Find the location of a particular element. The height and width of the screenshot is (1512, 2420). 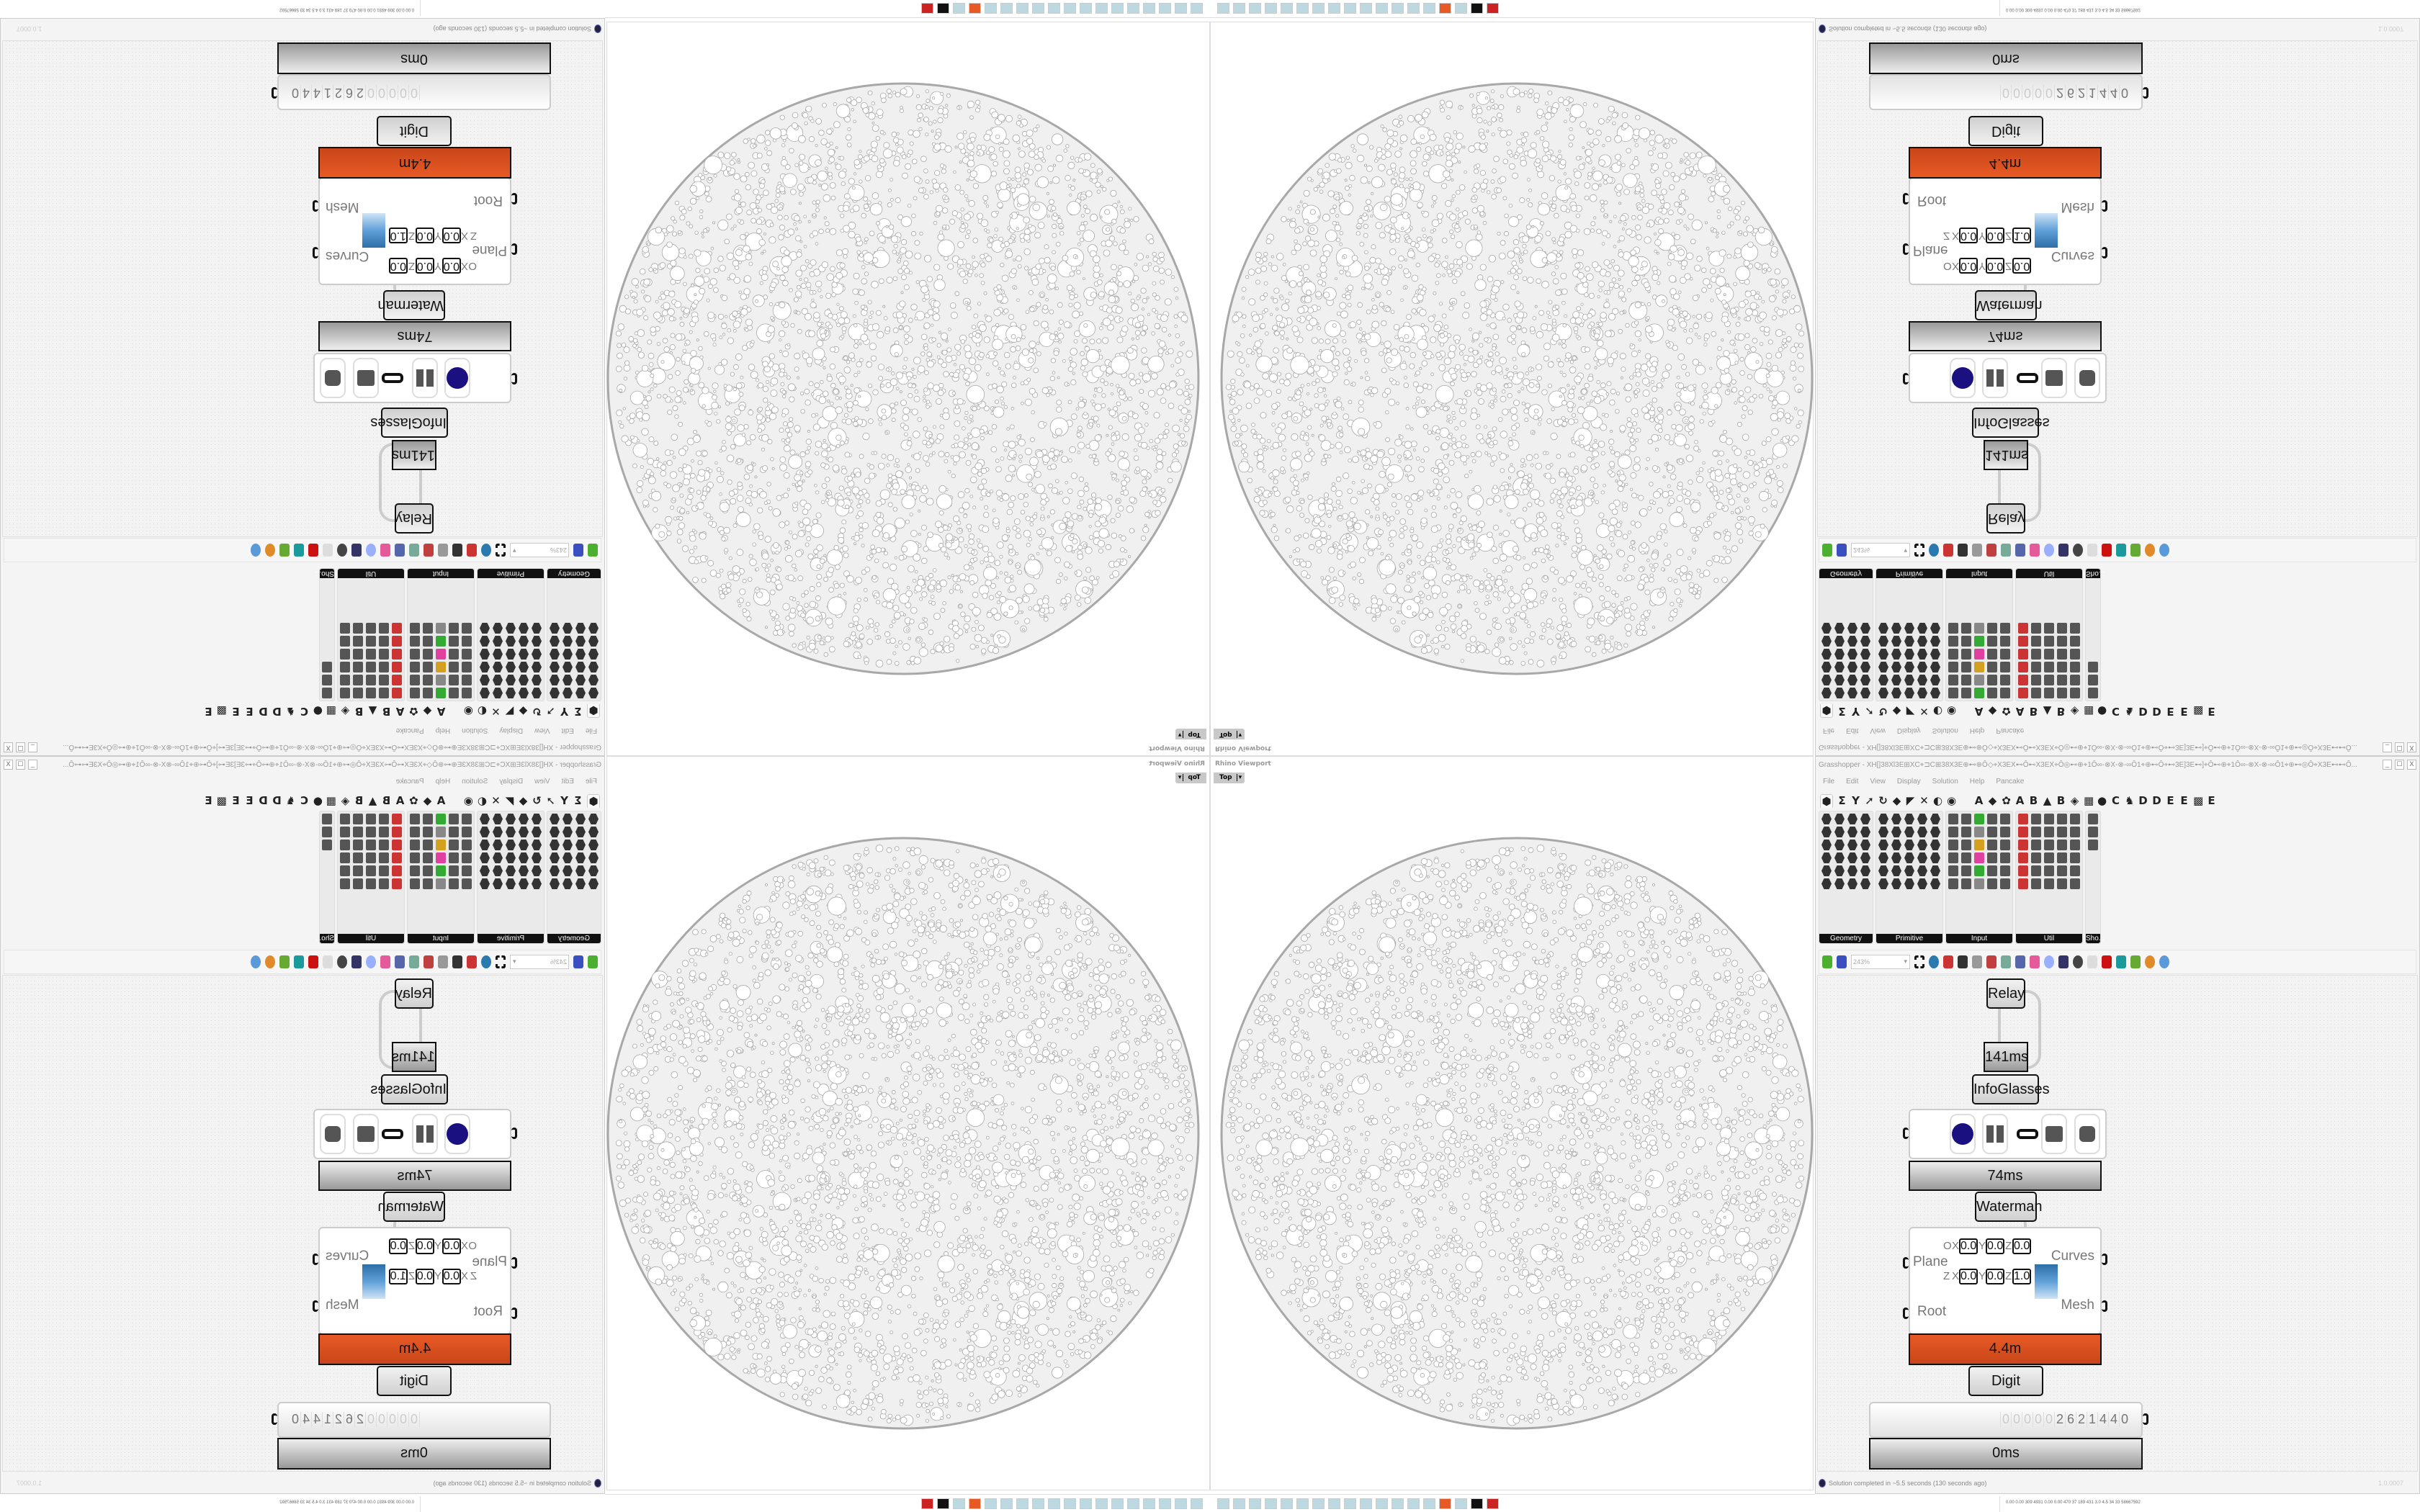

digit: 2 is located at coordinates (2081, 1419).